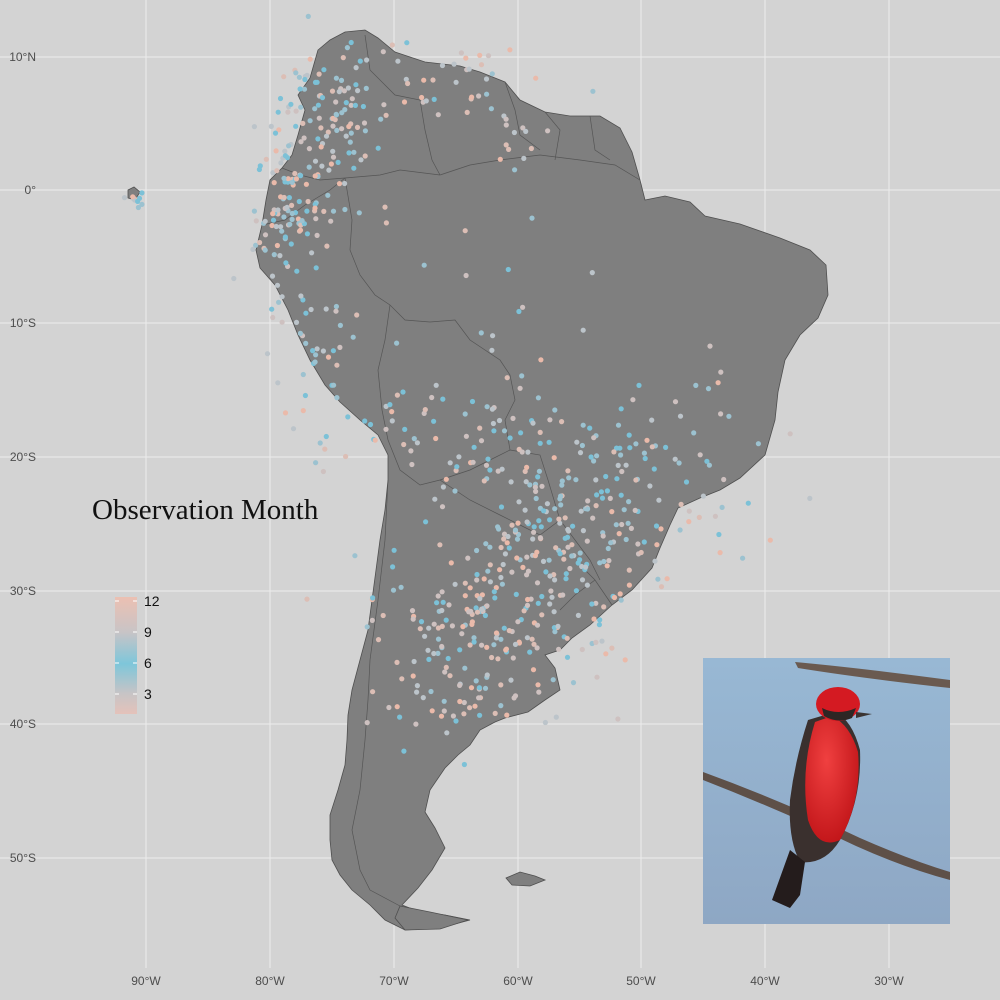 This screenshot has height=1000, width=1000. Describe the element at coordinates (148, 694) in the screenshot. I see `legend-label: 3` at that location.